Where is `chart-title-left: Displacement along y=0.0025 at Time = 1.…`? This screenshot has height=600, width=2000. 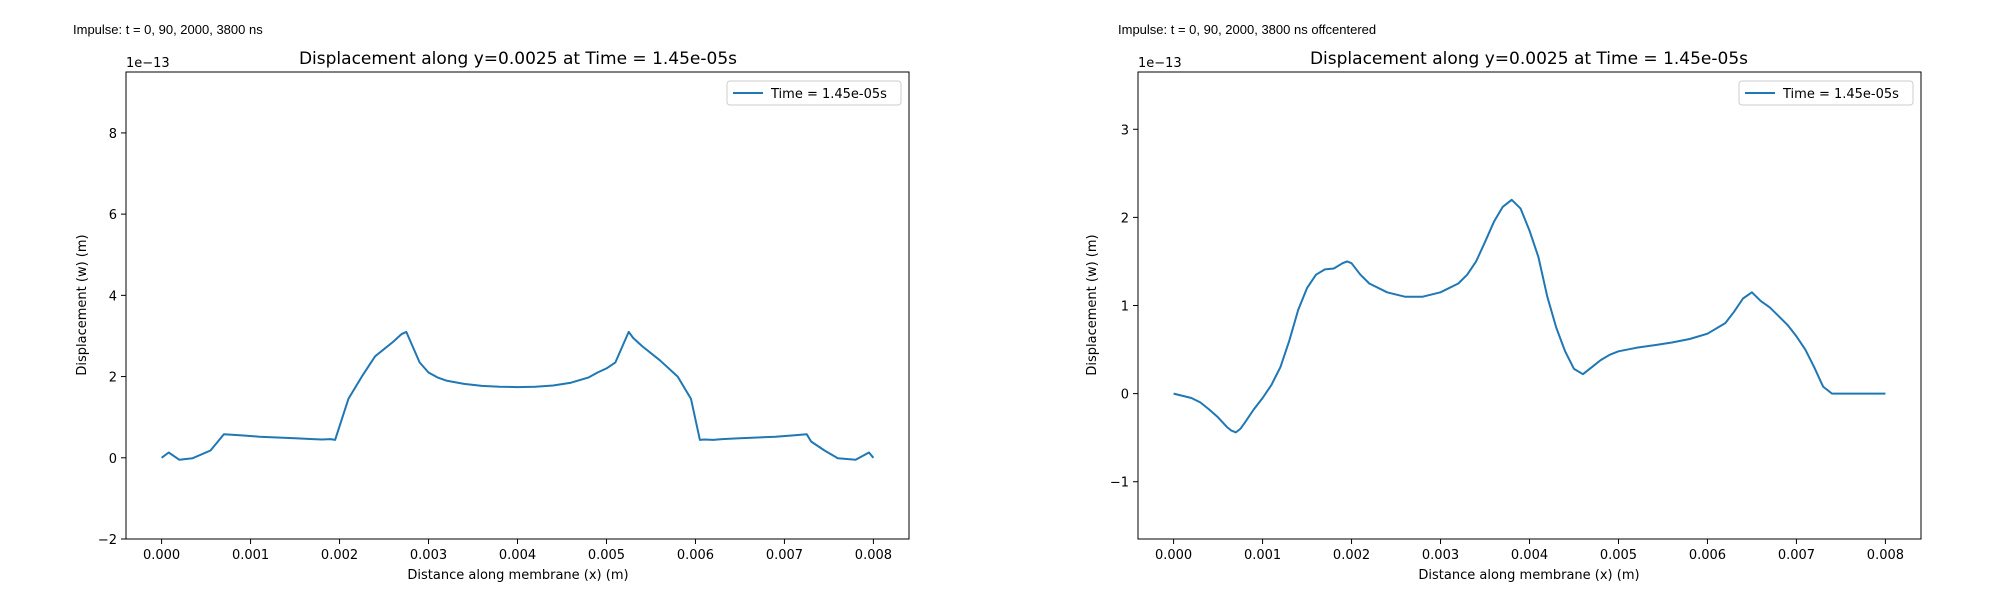
chart-title-left: Displacement along y=0.0025 at Time = 1.… is located at coordinates (518, 59).